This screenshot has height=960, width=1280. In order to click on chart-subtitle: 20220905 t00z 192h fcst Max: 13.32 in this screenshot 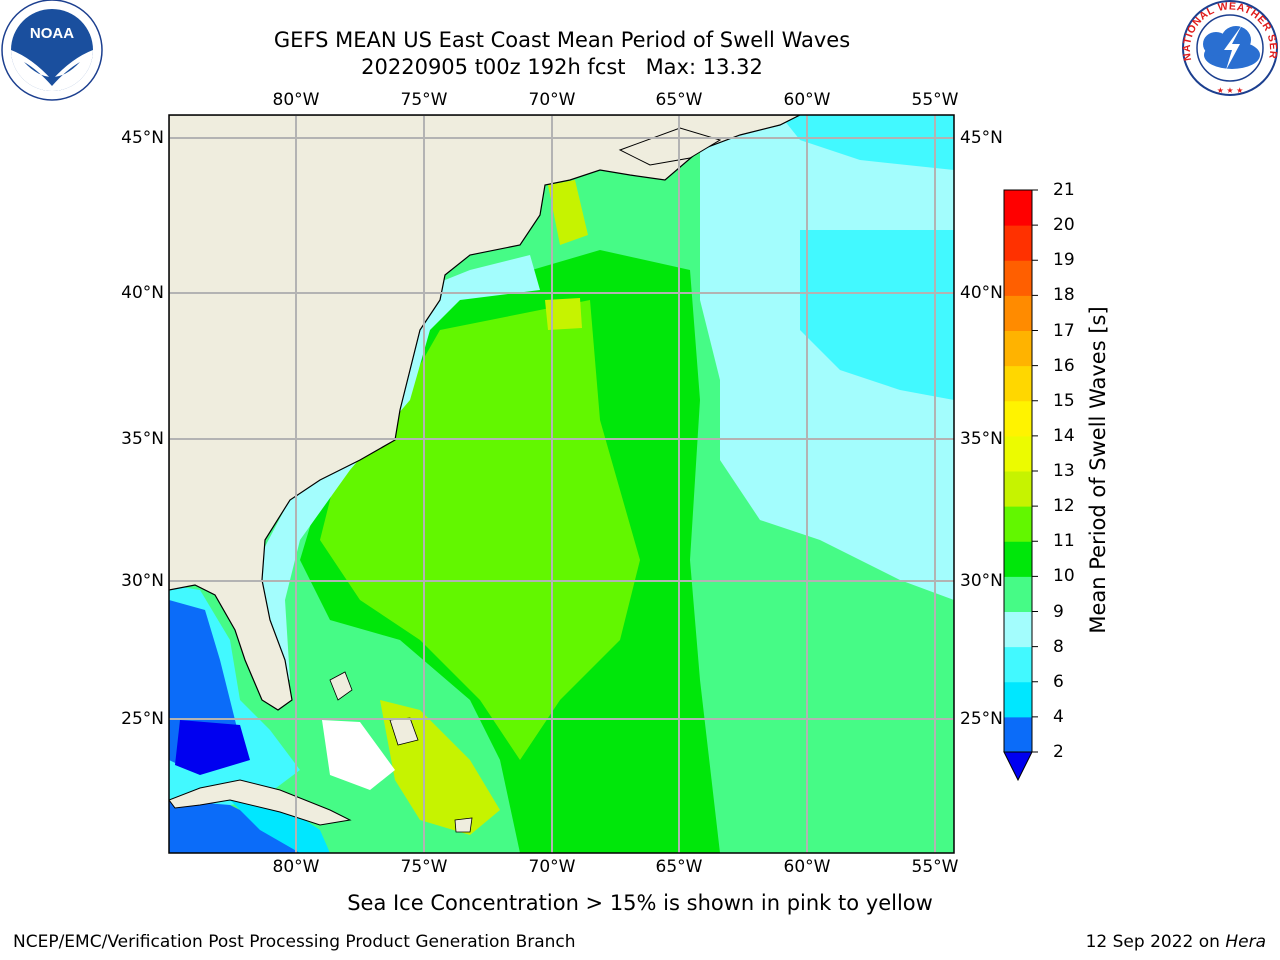, I will do `click(562, 67)`.